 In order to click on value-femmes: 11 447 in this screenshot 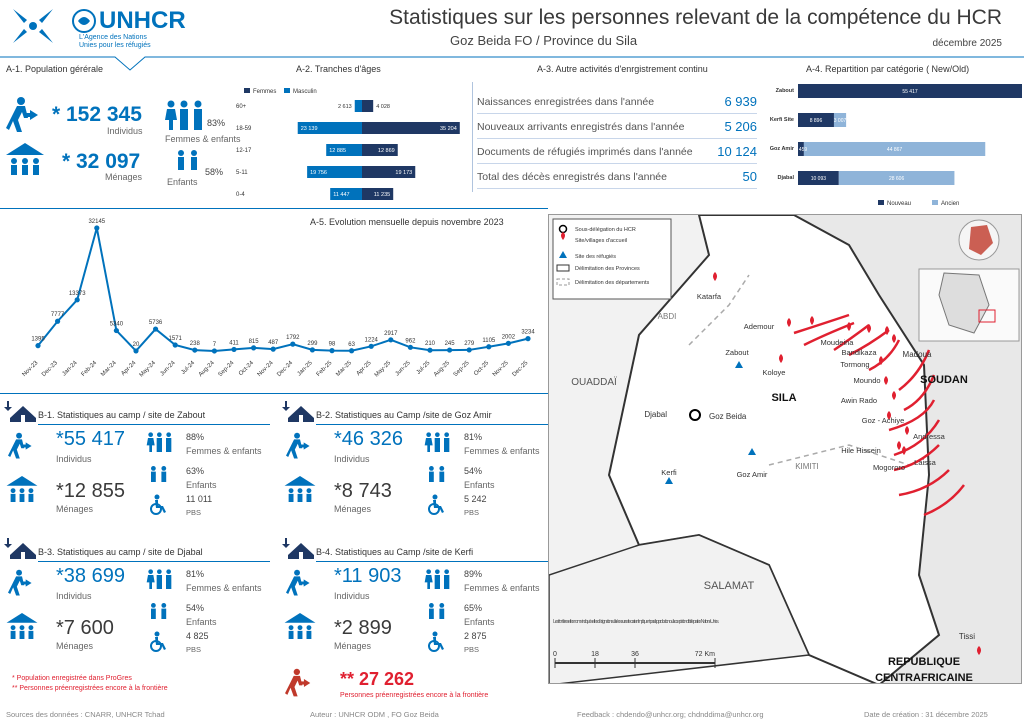, I will do `click(341, 195)`.